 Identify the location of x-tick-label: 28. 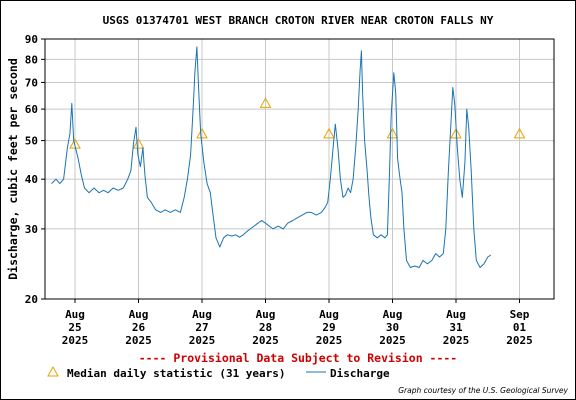
(265, 327).